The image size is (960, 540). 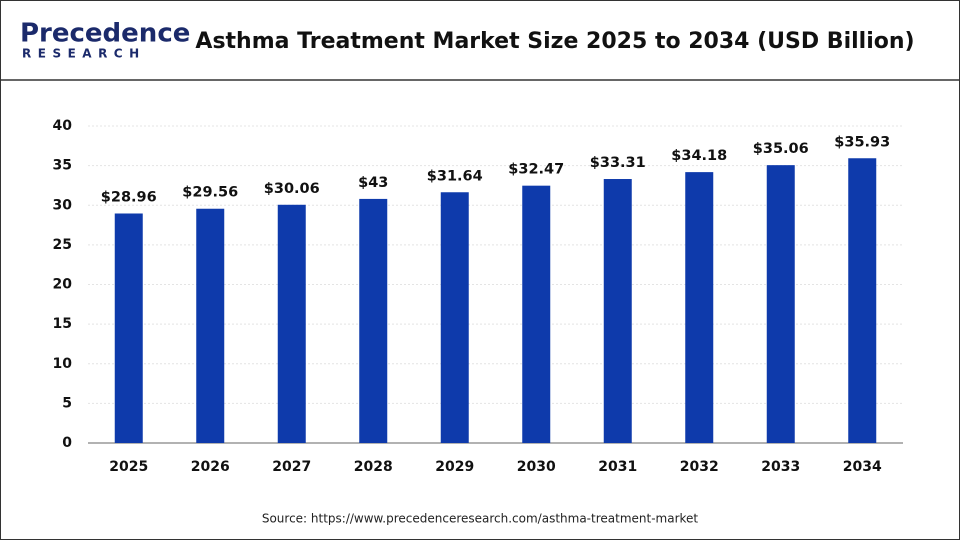 I want to click on y-tick-label: 30, so click(x=63, y=205).